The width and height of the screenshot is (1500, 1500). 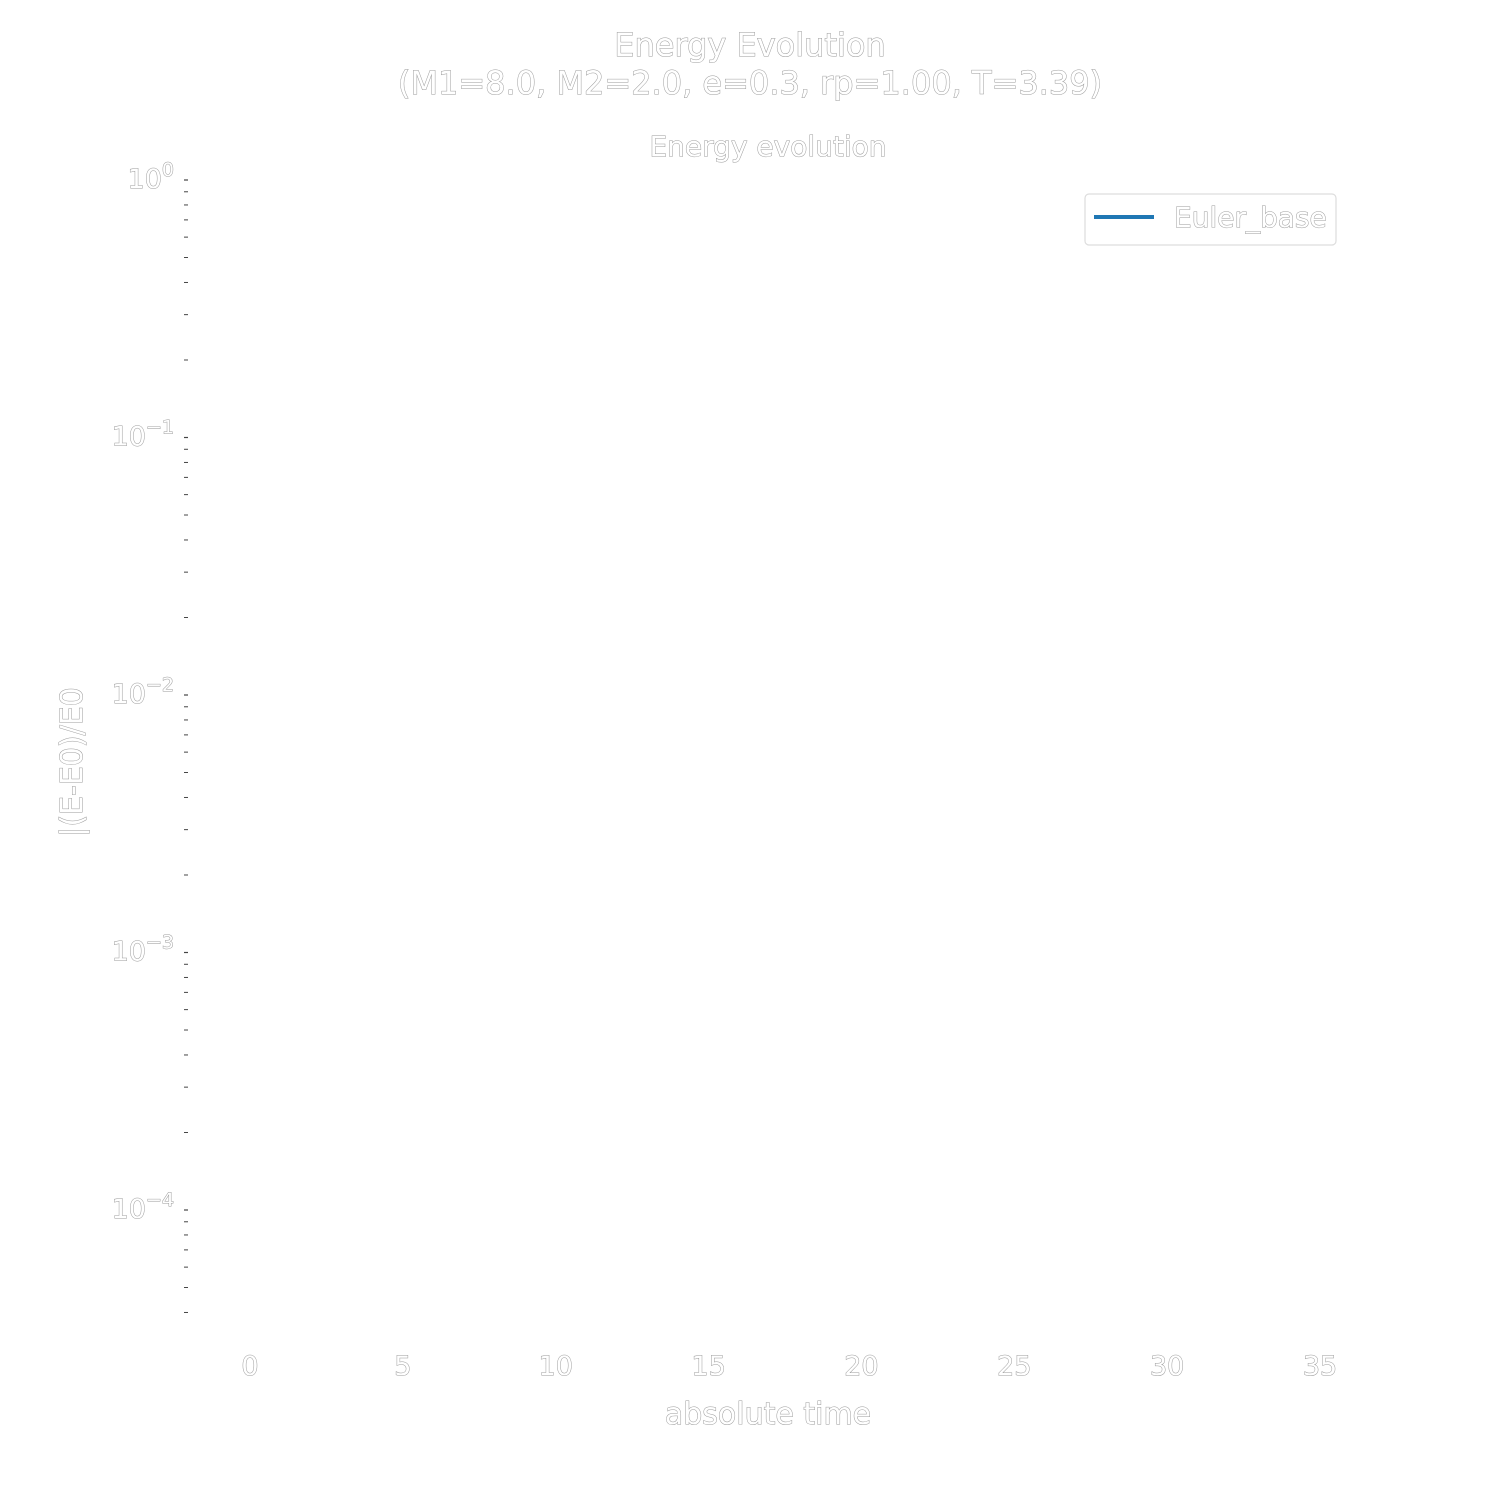 What do you see at coordinates (151, 177) in the screenshot?
I see `y-tick-label: 10⁰` at bounding box center [151, 177].